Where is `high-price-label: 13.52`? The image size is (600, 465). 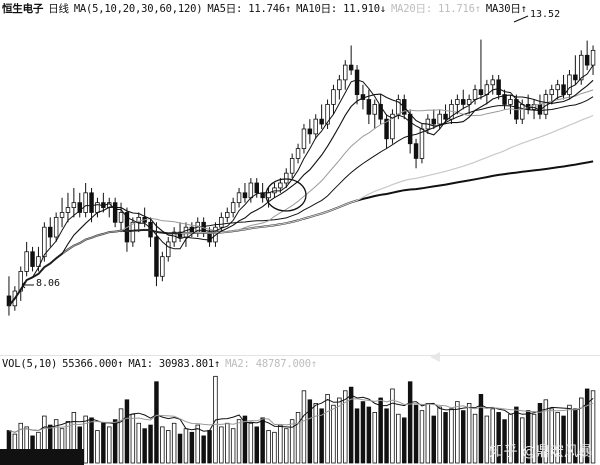
high-price-label: 13.52 is located at coordinates (545, 14).